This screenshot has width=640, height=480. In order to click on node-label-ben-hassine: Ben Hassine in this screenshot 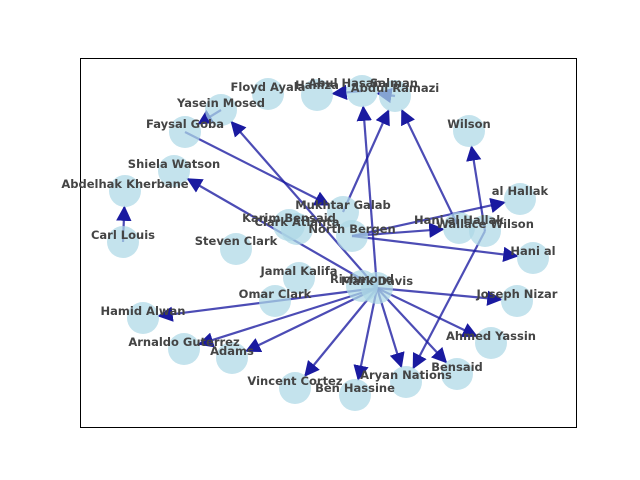, I will do `click(355, 388)`.